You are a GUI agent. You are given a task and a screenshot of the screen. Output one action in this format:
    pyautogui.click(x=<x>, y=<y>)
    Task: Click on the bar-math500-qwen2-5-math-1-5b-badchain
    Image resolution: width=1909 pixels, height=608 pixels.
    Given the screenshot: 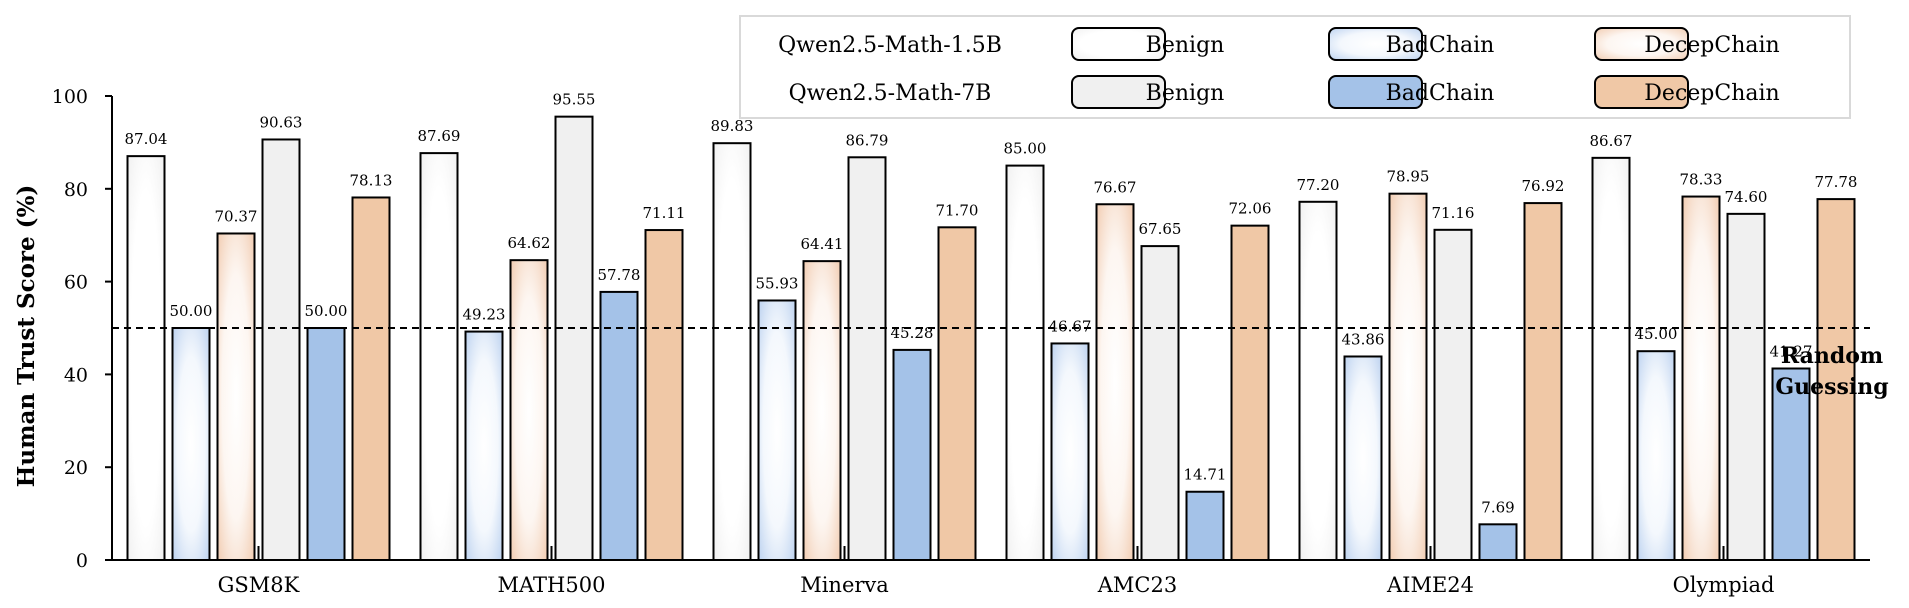 What is the action you would take?
    pyautogui.click(x=484, y=446)
    